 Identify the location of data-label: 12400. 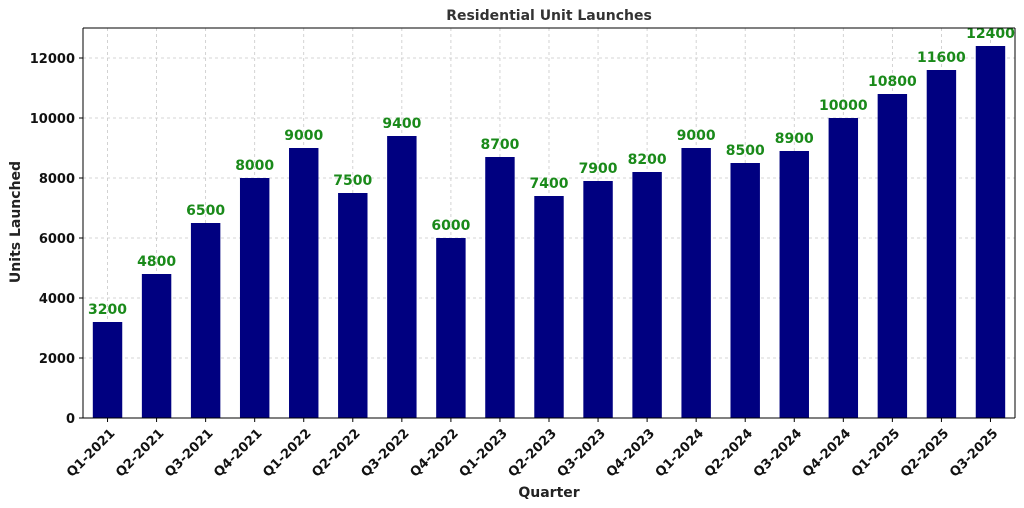
(990, 34).